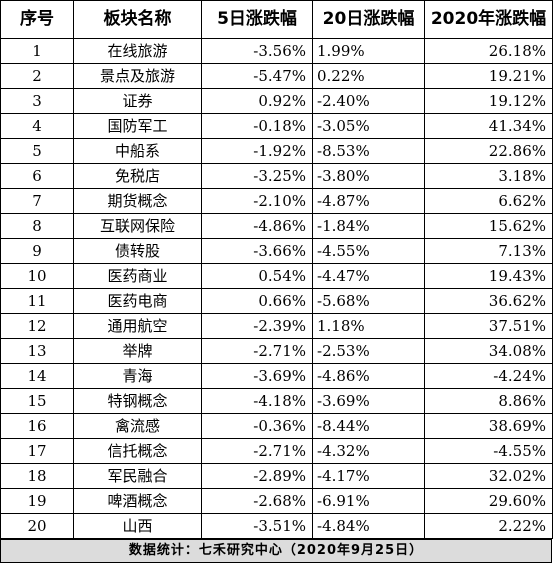  What do you see at coordinates (368, 301) in the screenshot?
I see `cell-20day-change: -5.68%` at bounding box center [368, 301].